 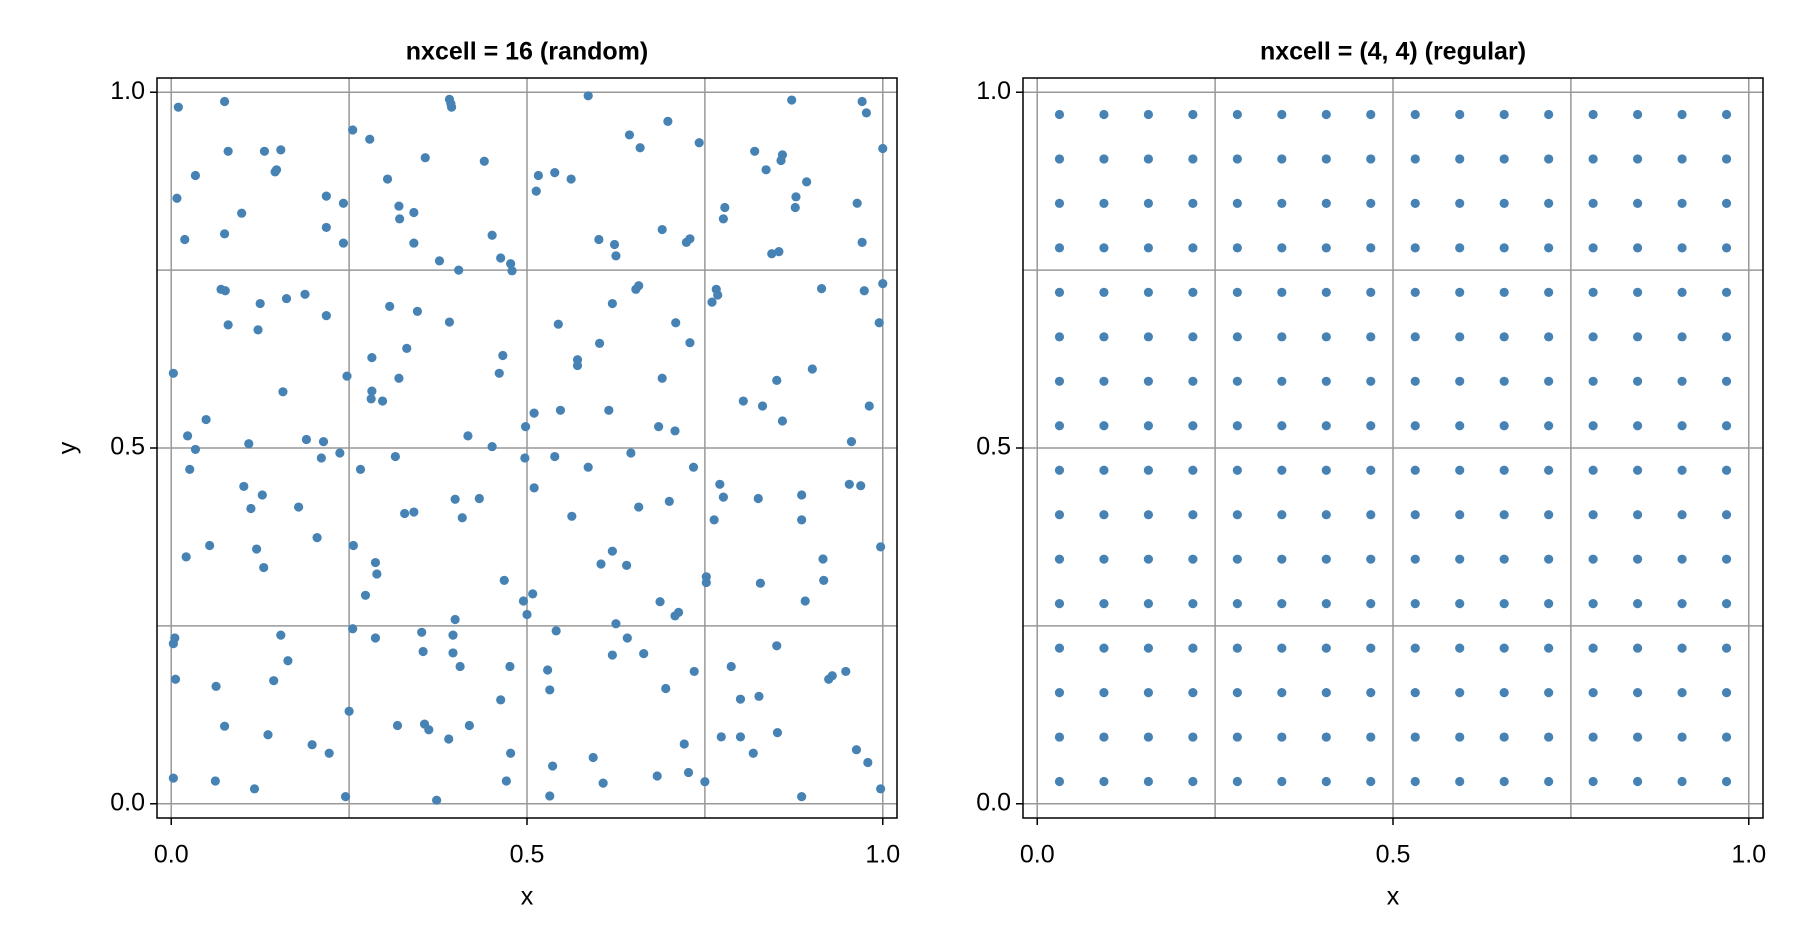 I want to click on y-tick-label: 1.0, so click(x=127, y=91).